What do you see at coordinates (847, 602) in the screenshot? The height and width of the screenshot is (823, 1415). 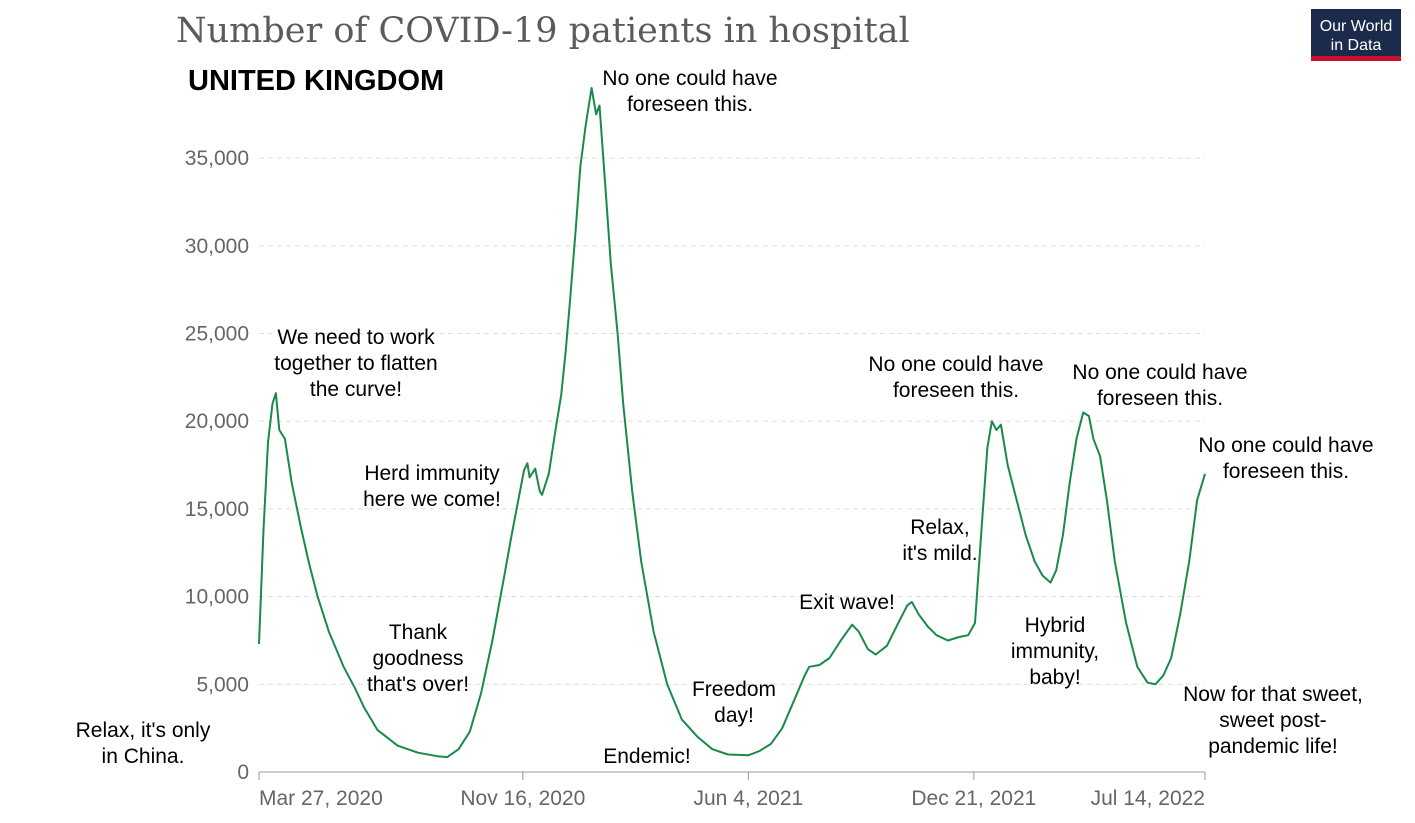 I see `annotation-label: Exit wave!` at bounding box center [847, 602].